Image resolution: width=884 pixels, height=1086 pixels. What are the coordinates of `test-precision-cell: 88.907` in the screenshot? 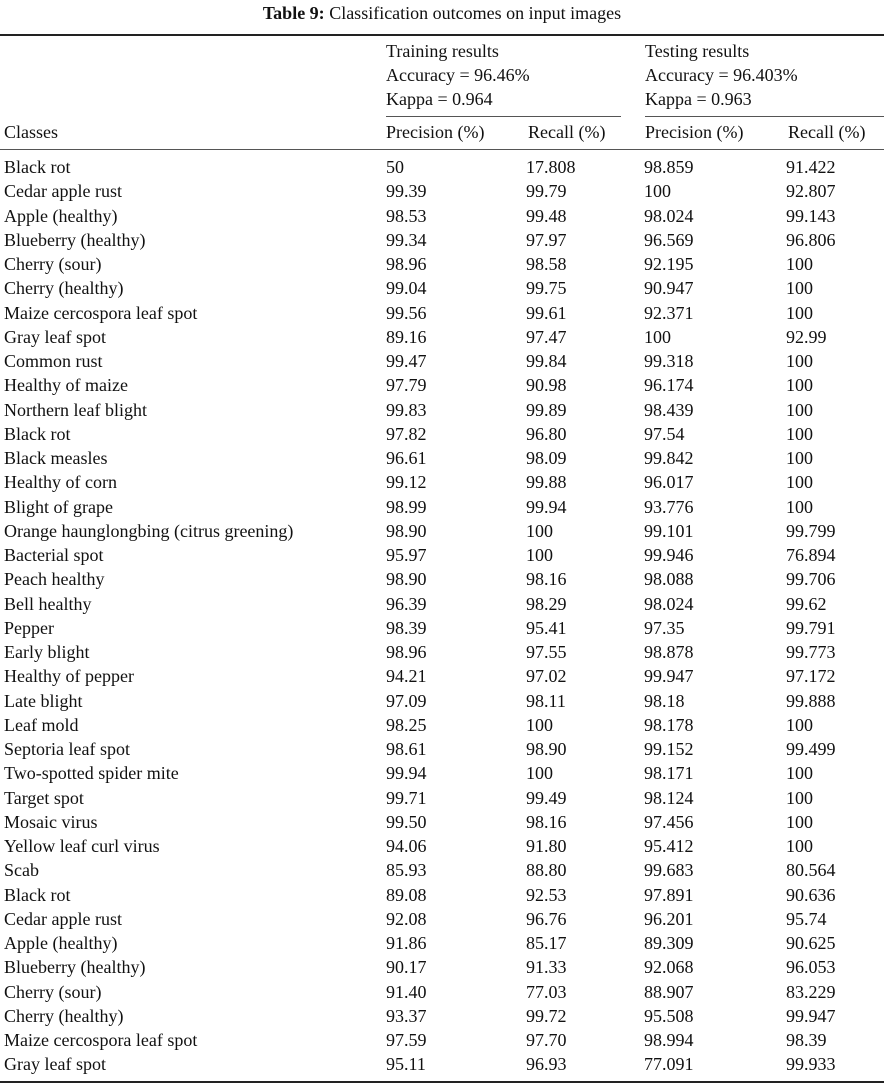 It's located at (669, 991).